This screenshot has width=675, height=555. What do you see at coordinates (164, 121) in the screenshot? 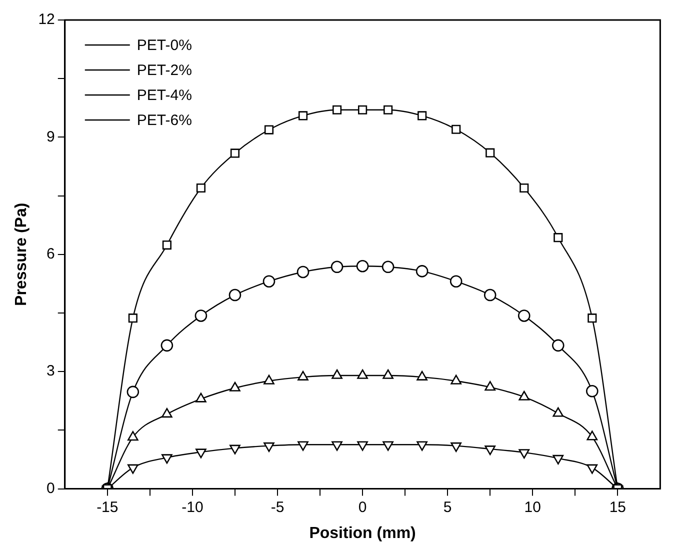
I see `legend-label: PET-6%` at bounding box center [164, 121].